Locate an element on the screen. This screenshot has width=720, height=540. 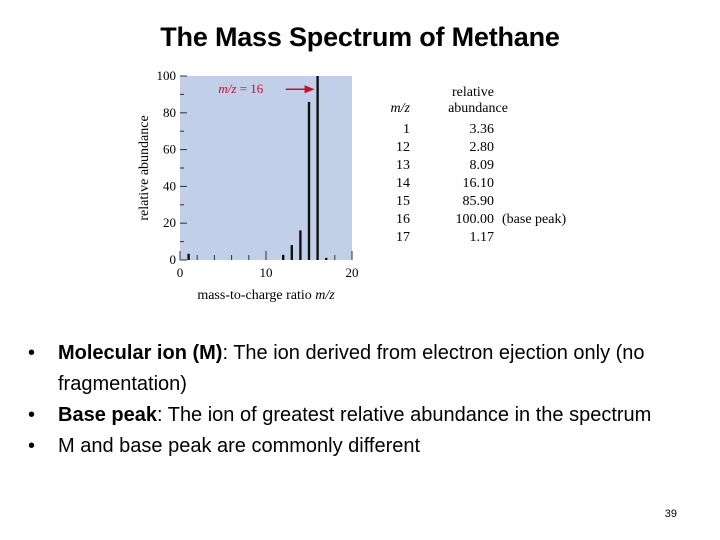
table-header-abundance: abundance is located at coordinates (478, 108).